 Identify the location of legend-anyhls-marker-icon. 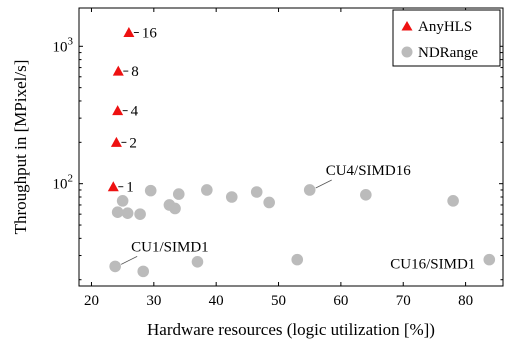
(407, 26).